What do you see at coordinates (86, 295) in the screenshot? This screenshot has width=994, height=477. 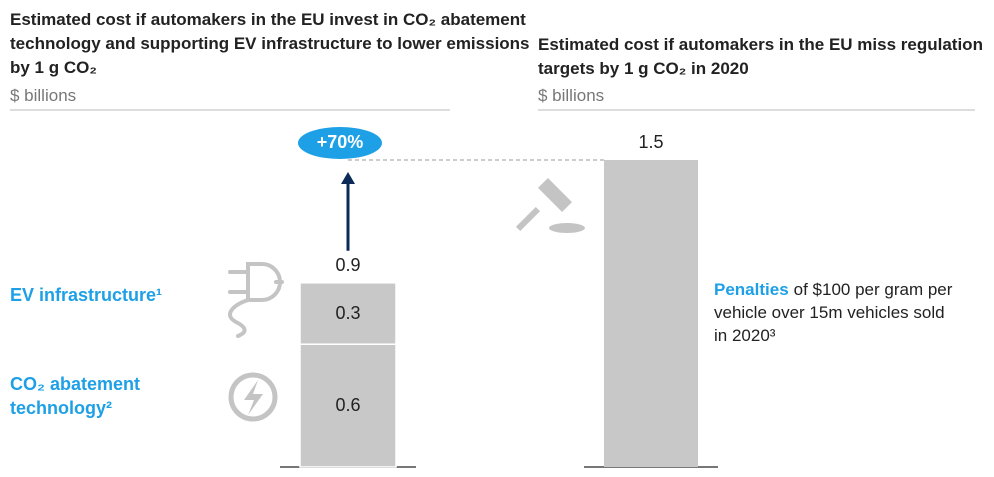 I see `legend-label: EV infrastructure¹` at bounding box center [86, 295].